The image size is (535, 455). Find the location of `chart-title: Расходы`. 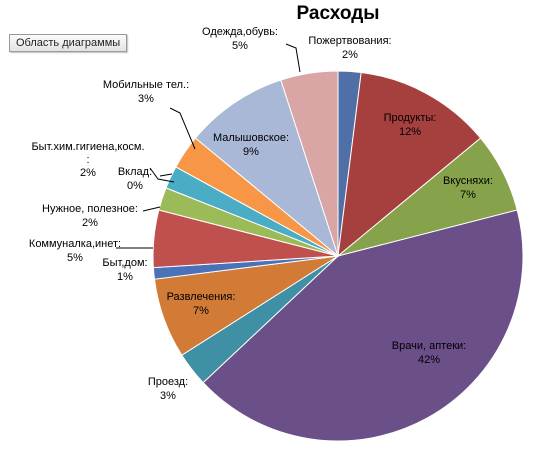

chart-title: Расходы is located at coordinates (337, 13).